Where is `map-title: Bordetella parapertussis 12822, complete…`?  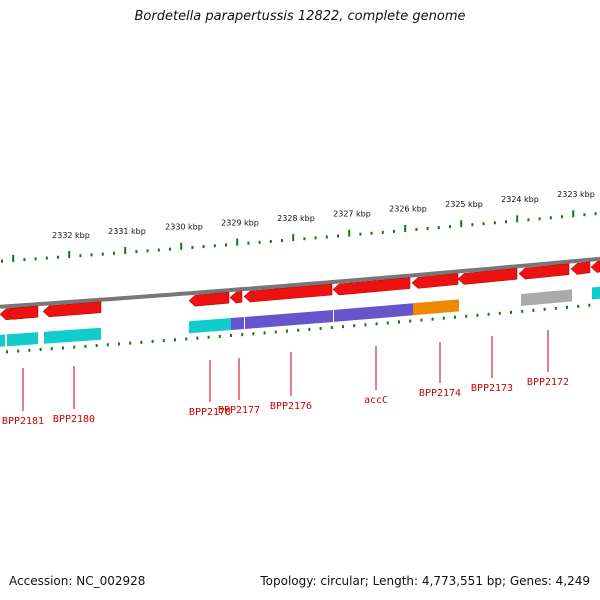 map-title: Bordetella parapertussis 12822, complete… is located at coordinates (300, 16).